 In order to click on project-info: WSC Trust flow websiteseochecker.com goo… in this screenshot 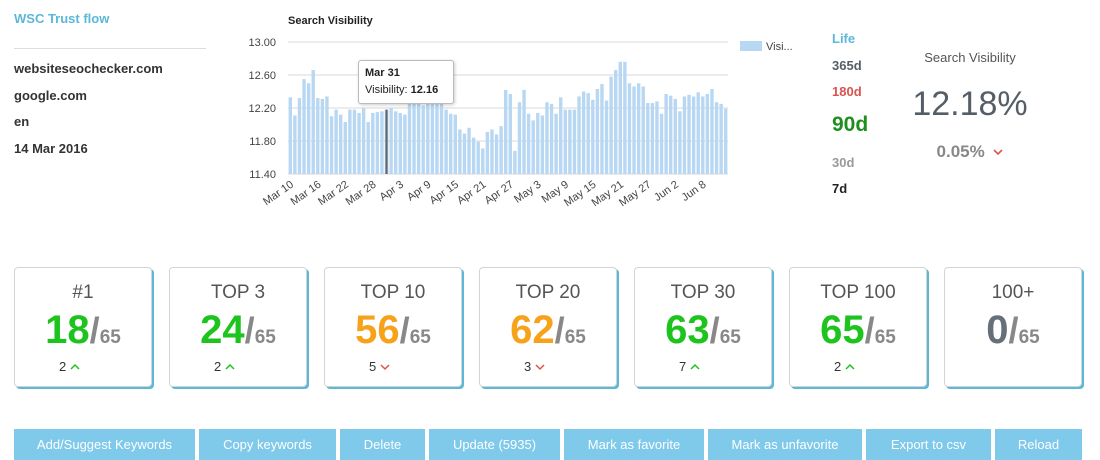, I will do `click(110, 88)`.